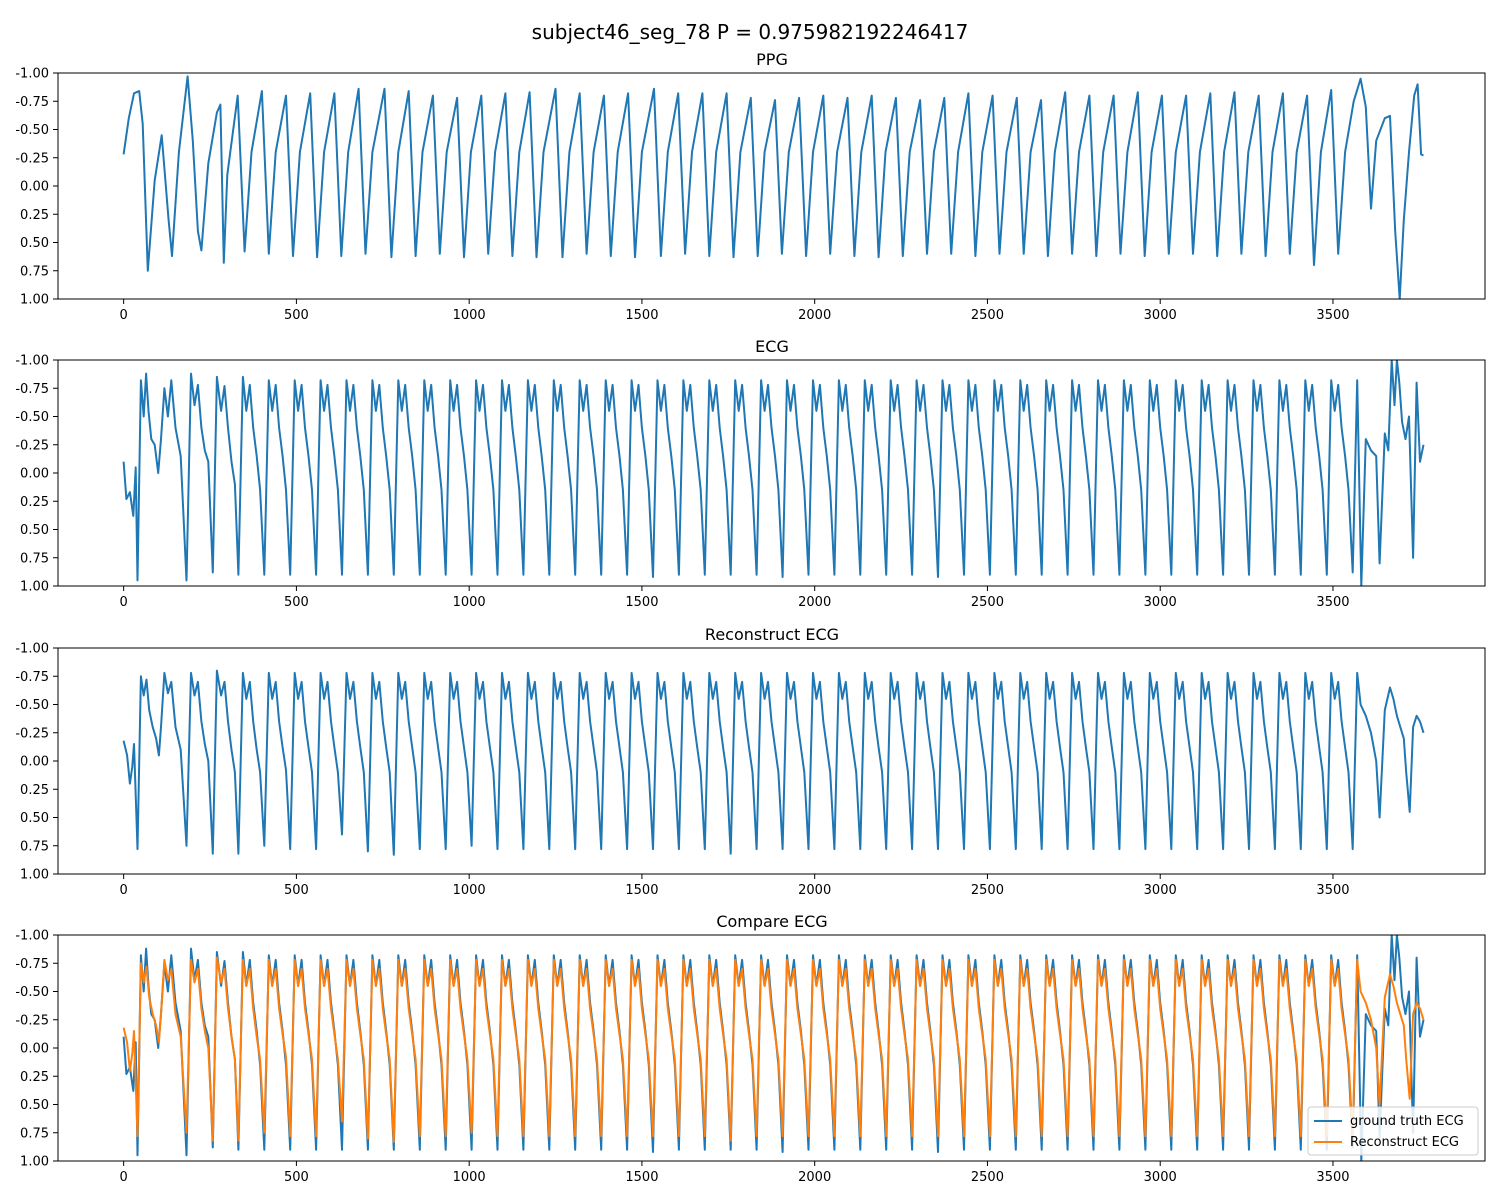 The image size is (1500, 1200). What do you see at coordinates (814, 315) in the screenshot?
I see `ppg-x-tick-label-4: 2000` at bounding box center [814, 315].